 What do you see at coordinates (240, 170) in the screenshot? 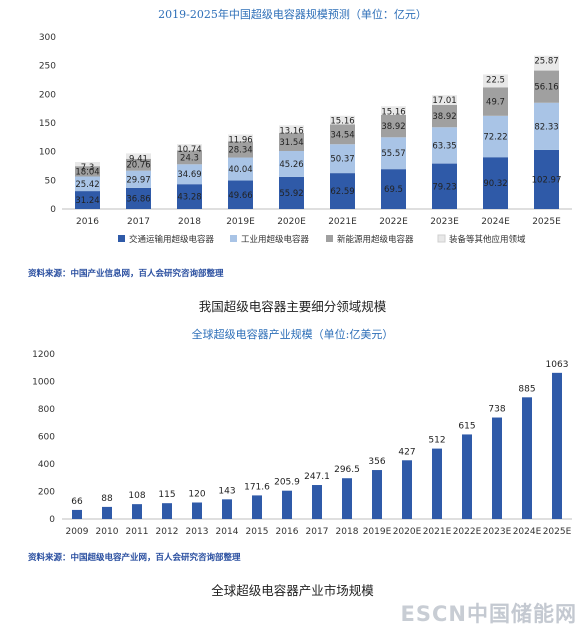
I see `chart1-data-label: 40.04` at bounding box center [240, 170].